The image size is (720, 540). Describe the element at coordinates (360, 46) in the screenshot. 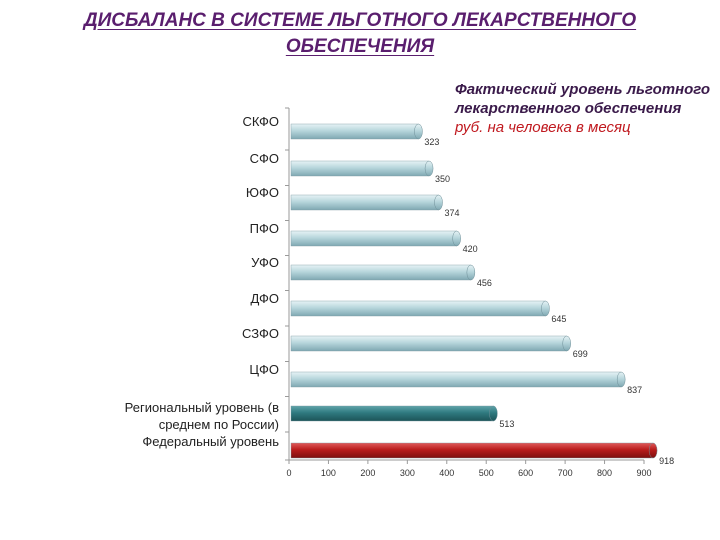

I see `title-line-2: ОБЕСПЕЧЕНИЯ` at that location.